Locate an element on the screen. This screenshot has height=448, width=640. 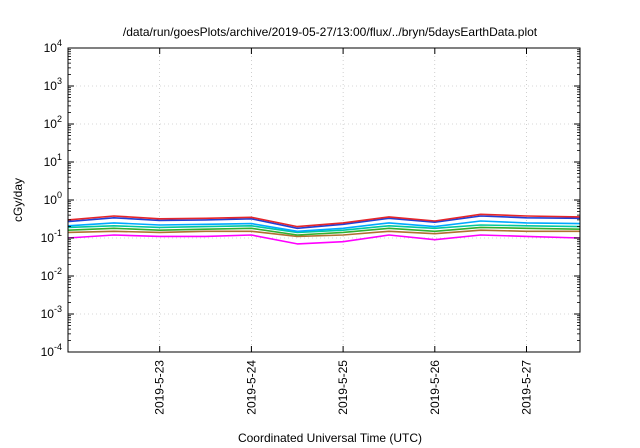
y-tick-label: 10⁻⁴ is located at coordinates (51, 350).